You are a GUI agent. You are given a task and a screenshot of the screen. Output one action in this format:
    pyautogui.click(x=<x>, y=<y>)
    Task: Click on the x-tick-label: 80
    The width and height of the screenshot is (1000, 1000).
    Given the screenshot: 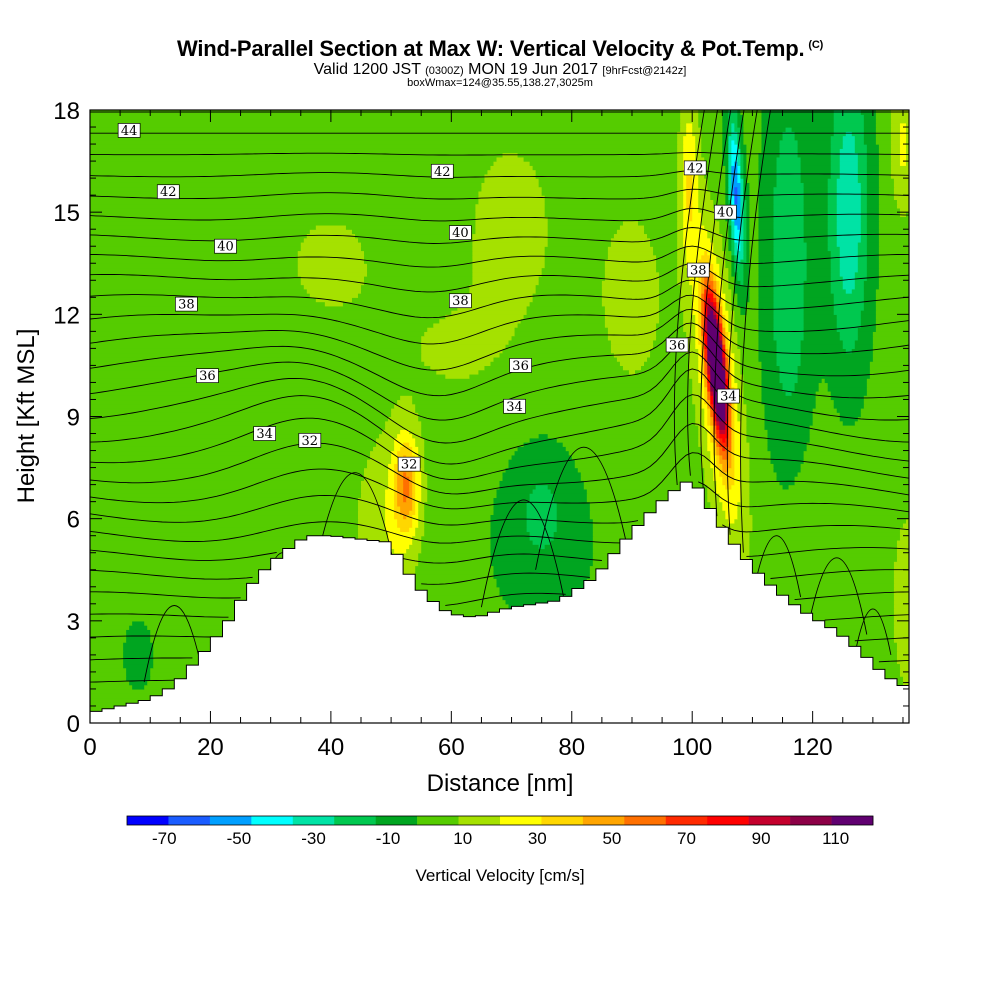 What is the action you would take?
    pyautogui.click(x=571, y=747)
    